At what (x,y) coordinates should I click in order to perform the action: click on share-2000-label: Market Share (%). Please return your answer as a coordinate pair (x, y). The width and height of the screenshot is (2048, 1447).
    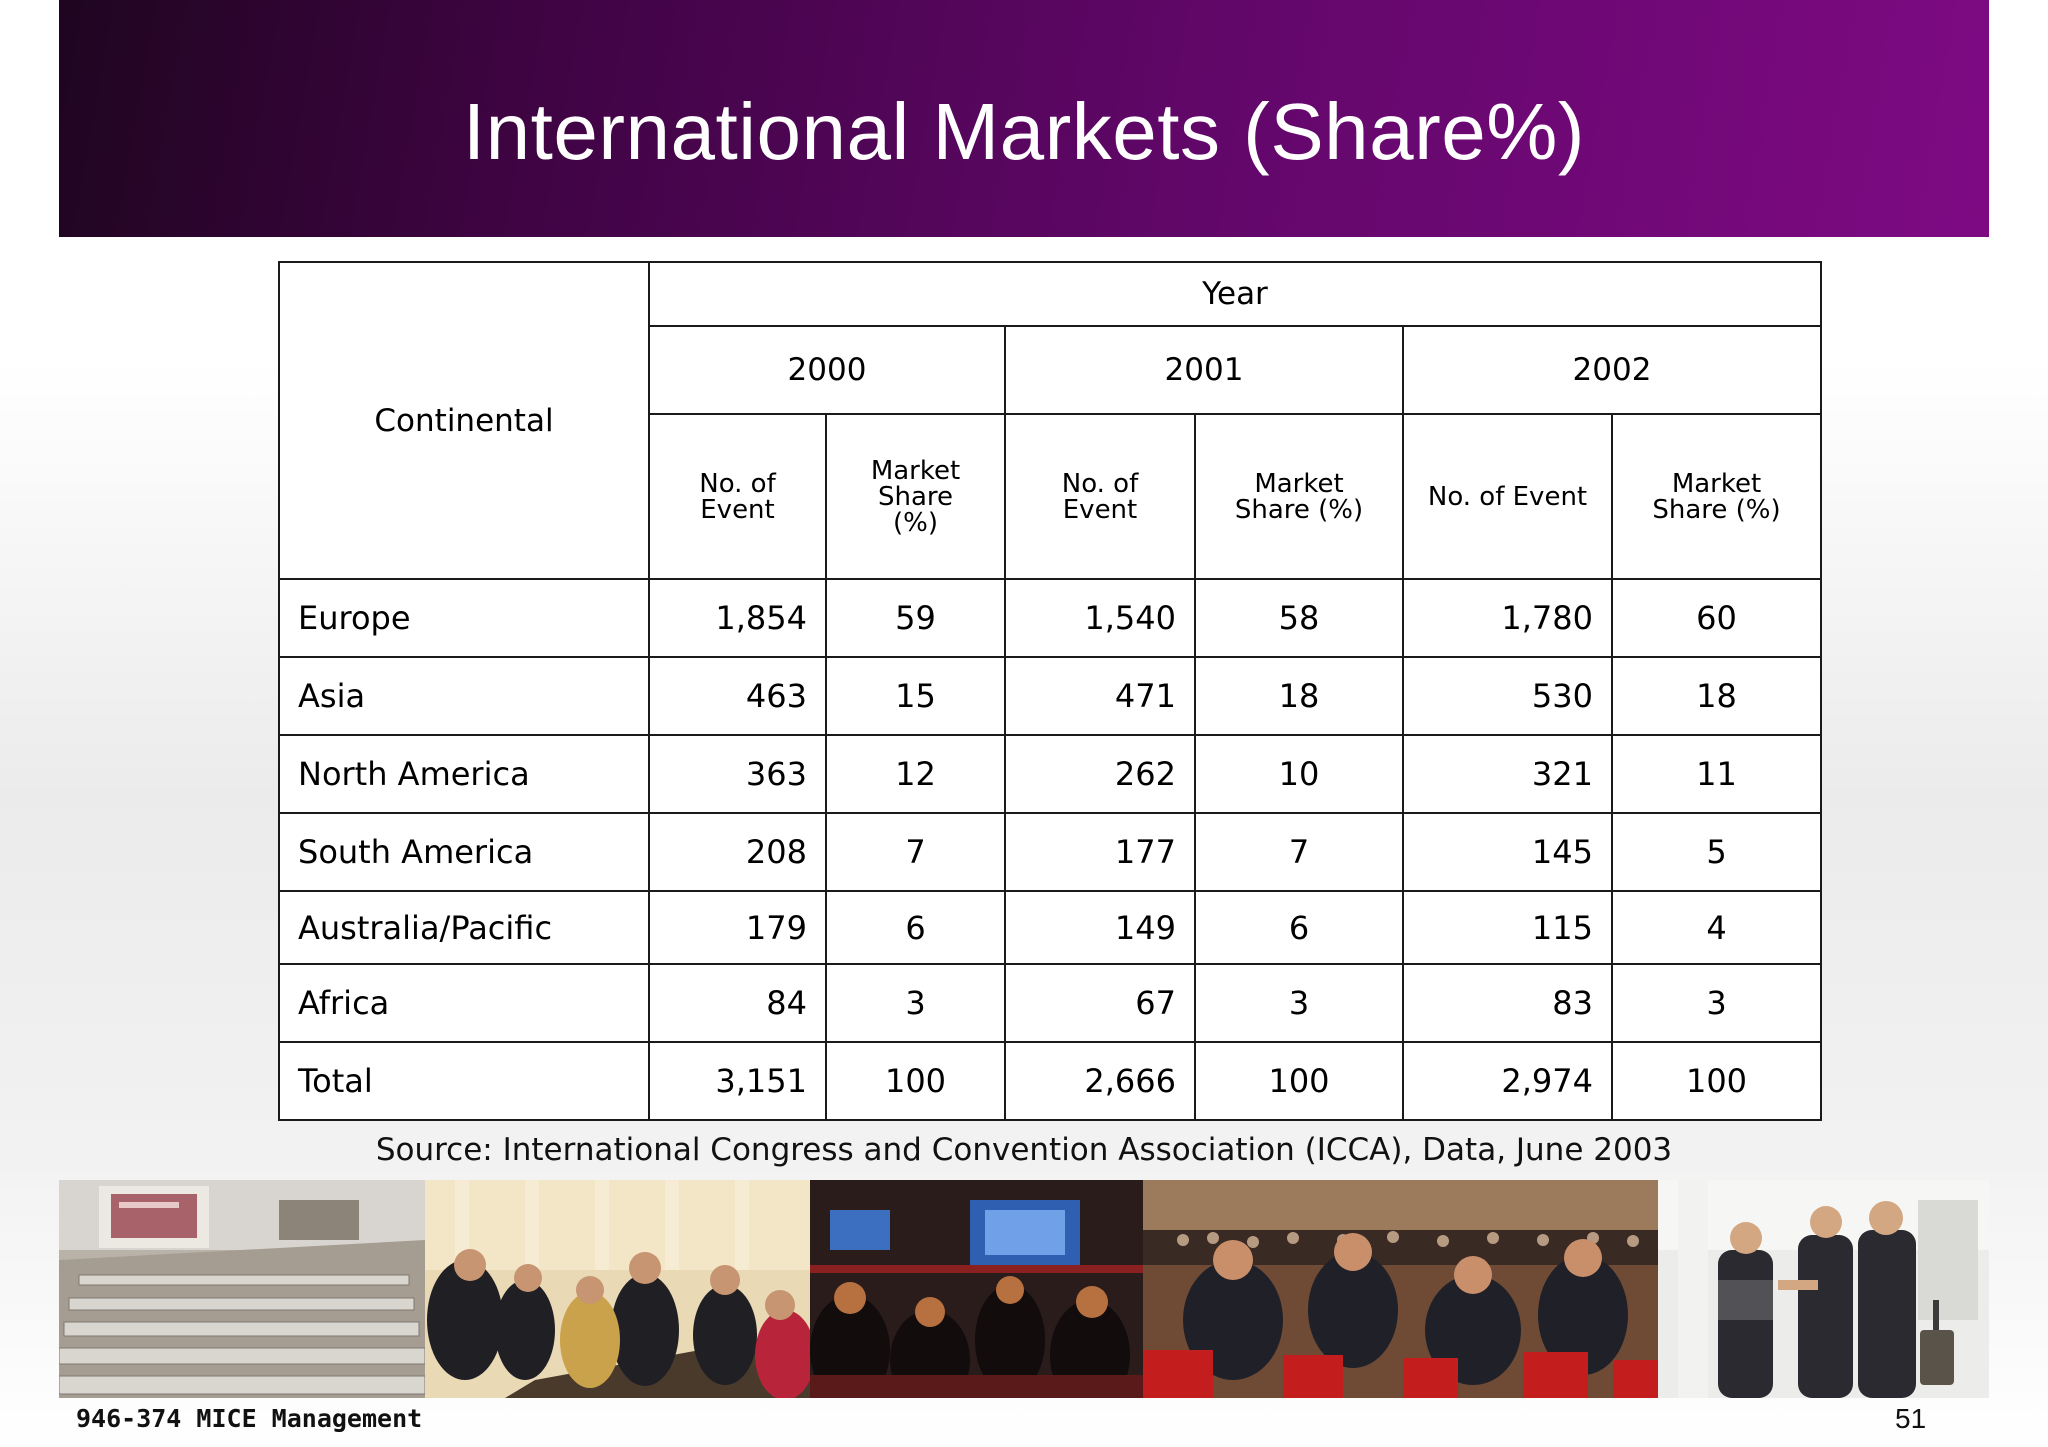
    Looking at the image, I should click on (915, 496).